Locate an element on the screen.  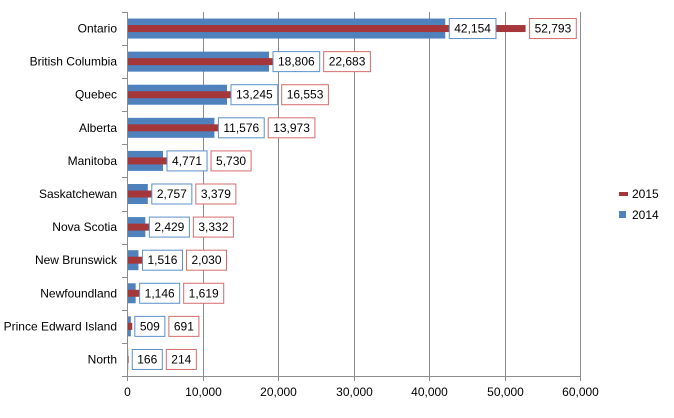
svg-text: 1,516 is located at coordinates (162, 260).